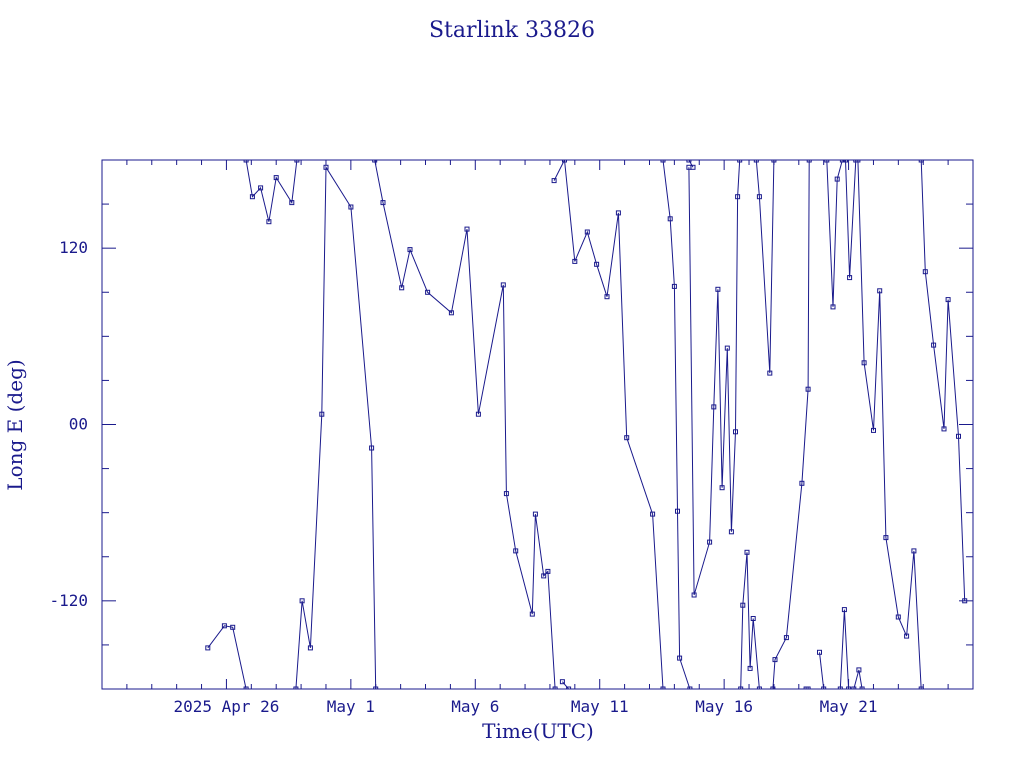  I want to click on x-tick-label: May 21, so click(849, 706).